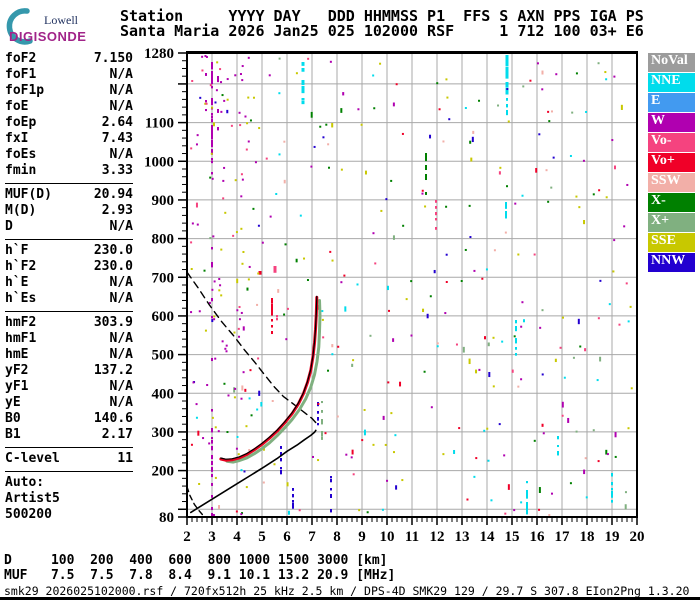  Describe the element at coordinates (28, 194) in the screenshot. I see `param-label: MUF(D)` at that location.